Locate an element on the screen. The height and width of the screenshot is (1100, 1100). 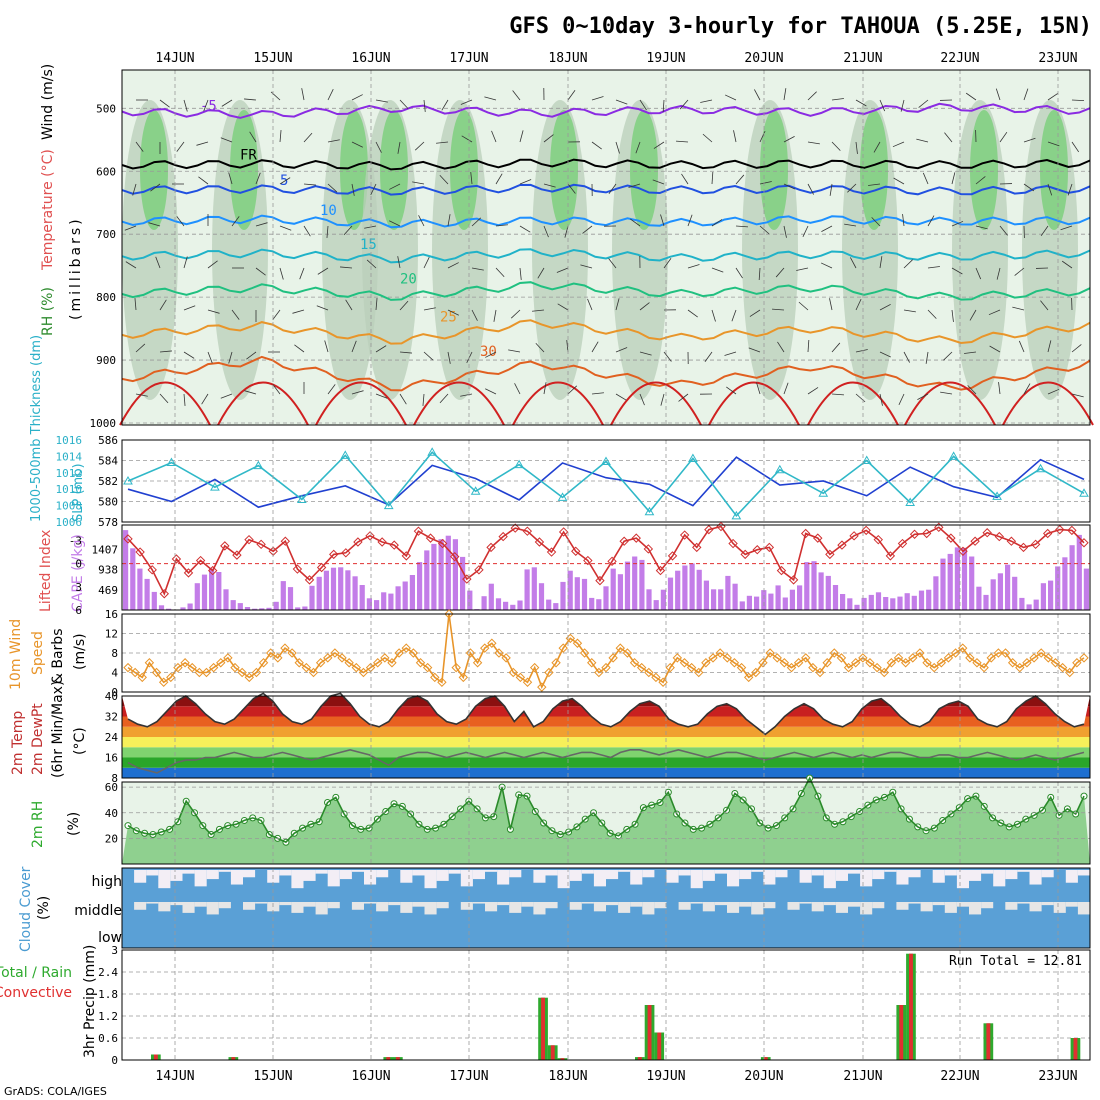
panel-frame-t2m is located at coordinates (606, 737).